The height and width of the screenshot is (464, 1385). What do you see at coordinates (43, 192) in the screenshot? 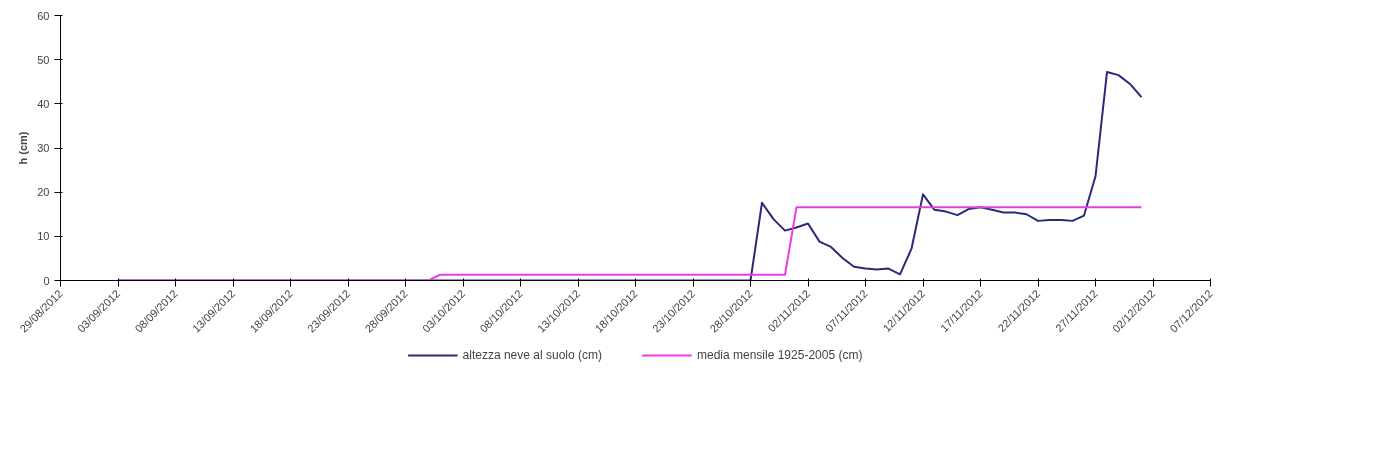
I see `y-tick-label: 20` at bounding box center [43, 192].